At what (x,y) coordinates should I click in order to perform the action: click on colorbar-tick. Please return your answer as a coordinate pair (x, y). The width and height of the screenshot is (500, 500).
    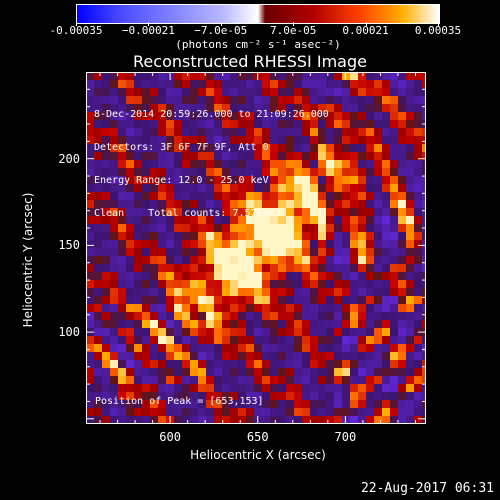
    Looking at the image, I should click on (221, 24).